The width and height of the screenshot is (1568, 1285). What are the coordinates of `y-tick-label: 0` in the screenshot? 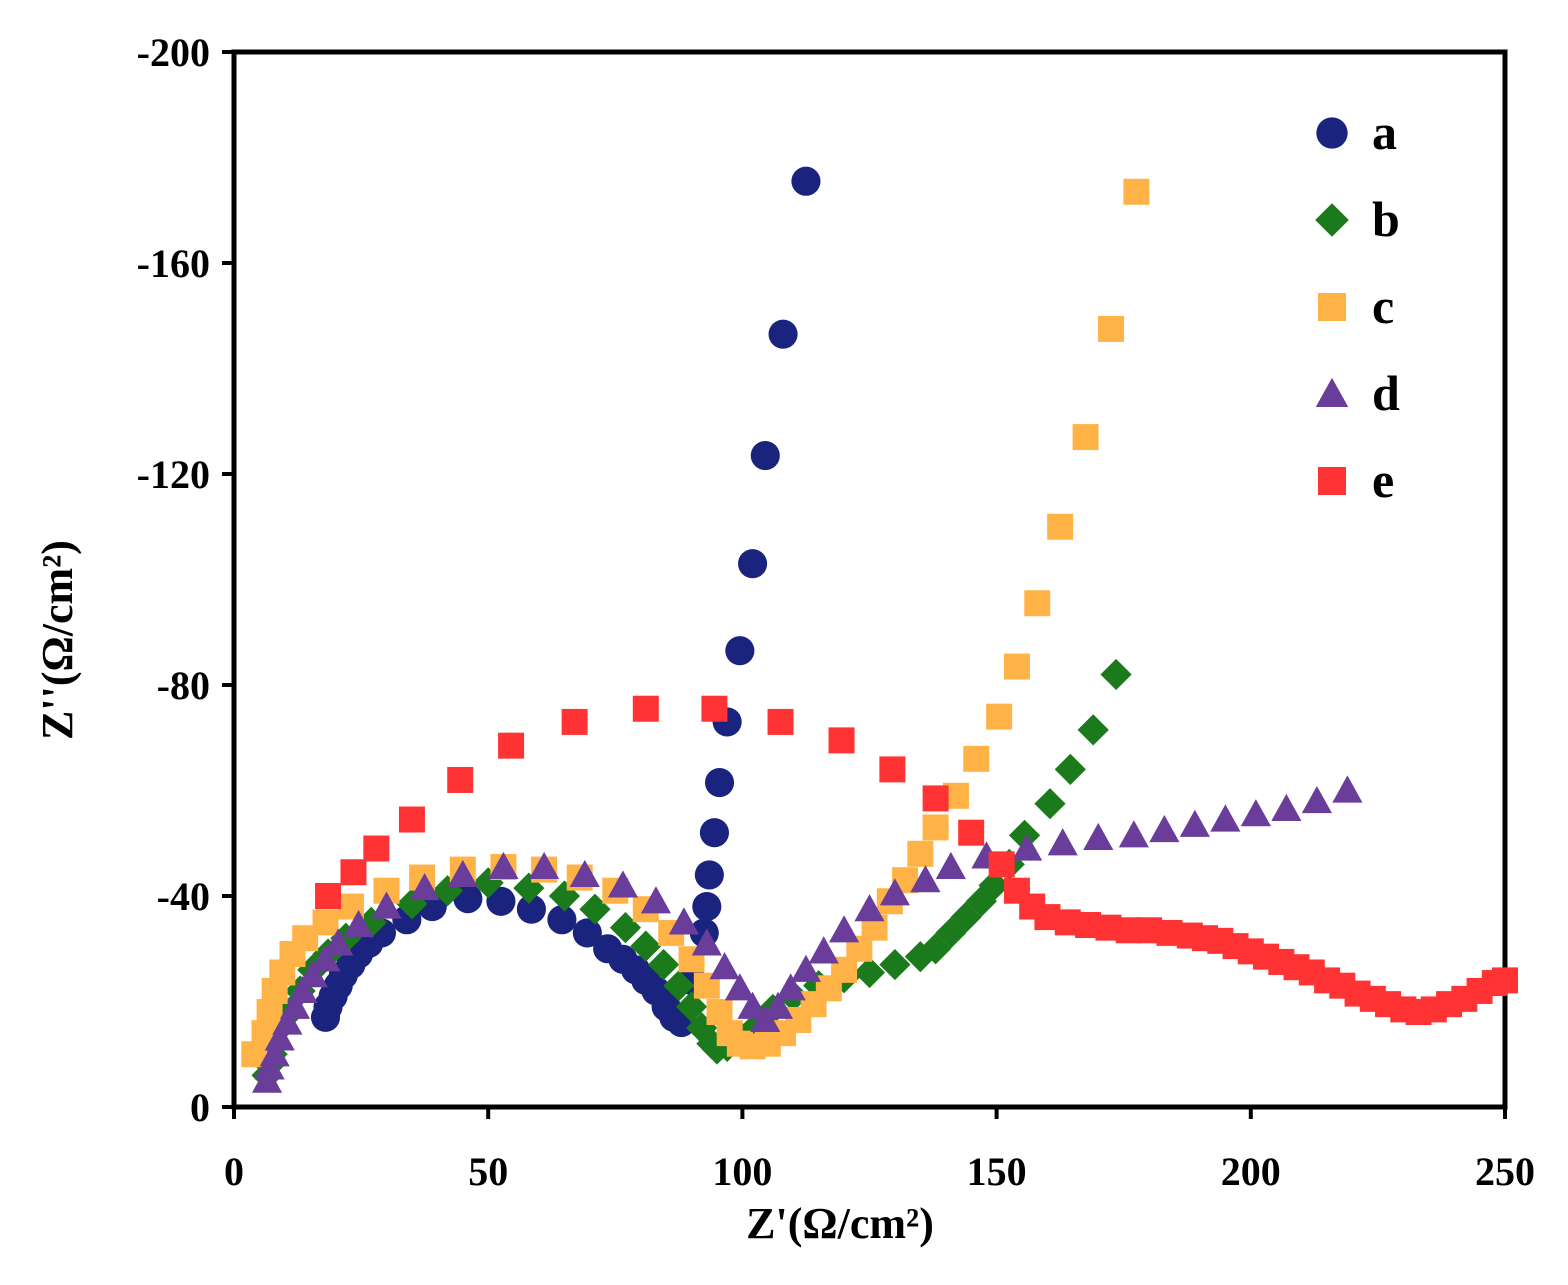 It's located at (200, 1107).